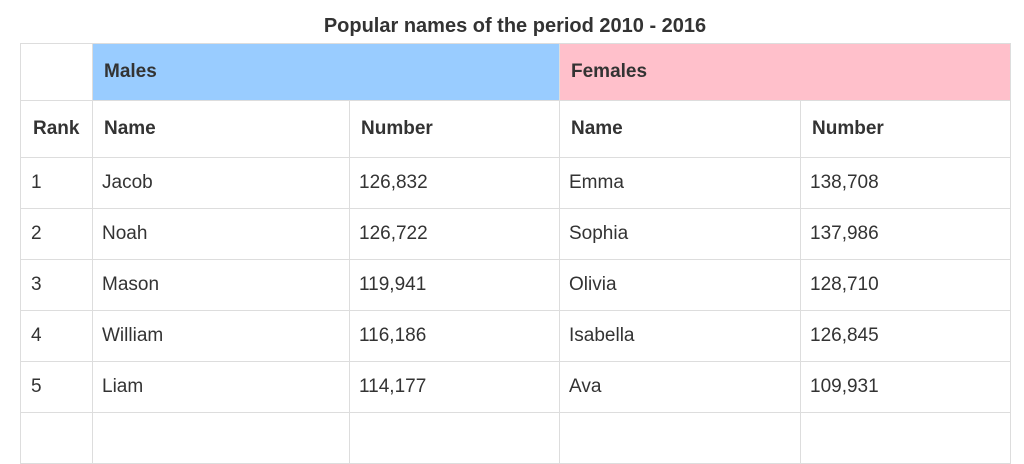 The image size is (1024, 464). What do you see at coordinates (680, 129) in the screenshot?
I see `female-name-column-header: Name` at bounding box center [680, 129].